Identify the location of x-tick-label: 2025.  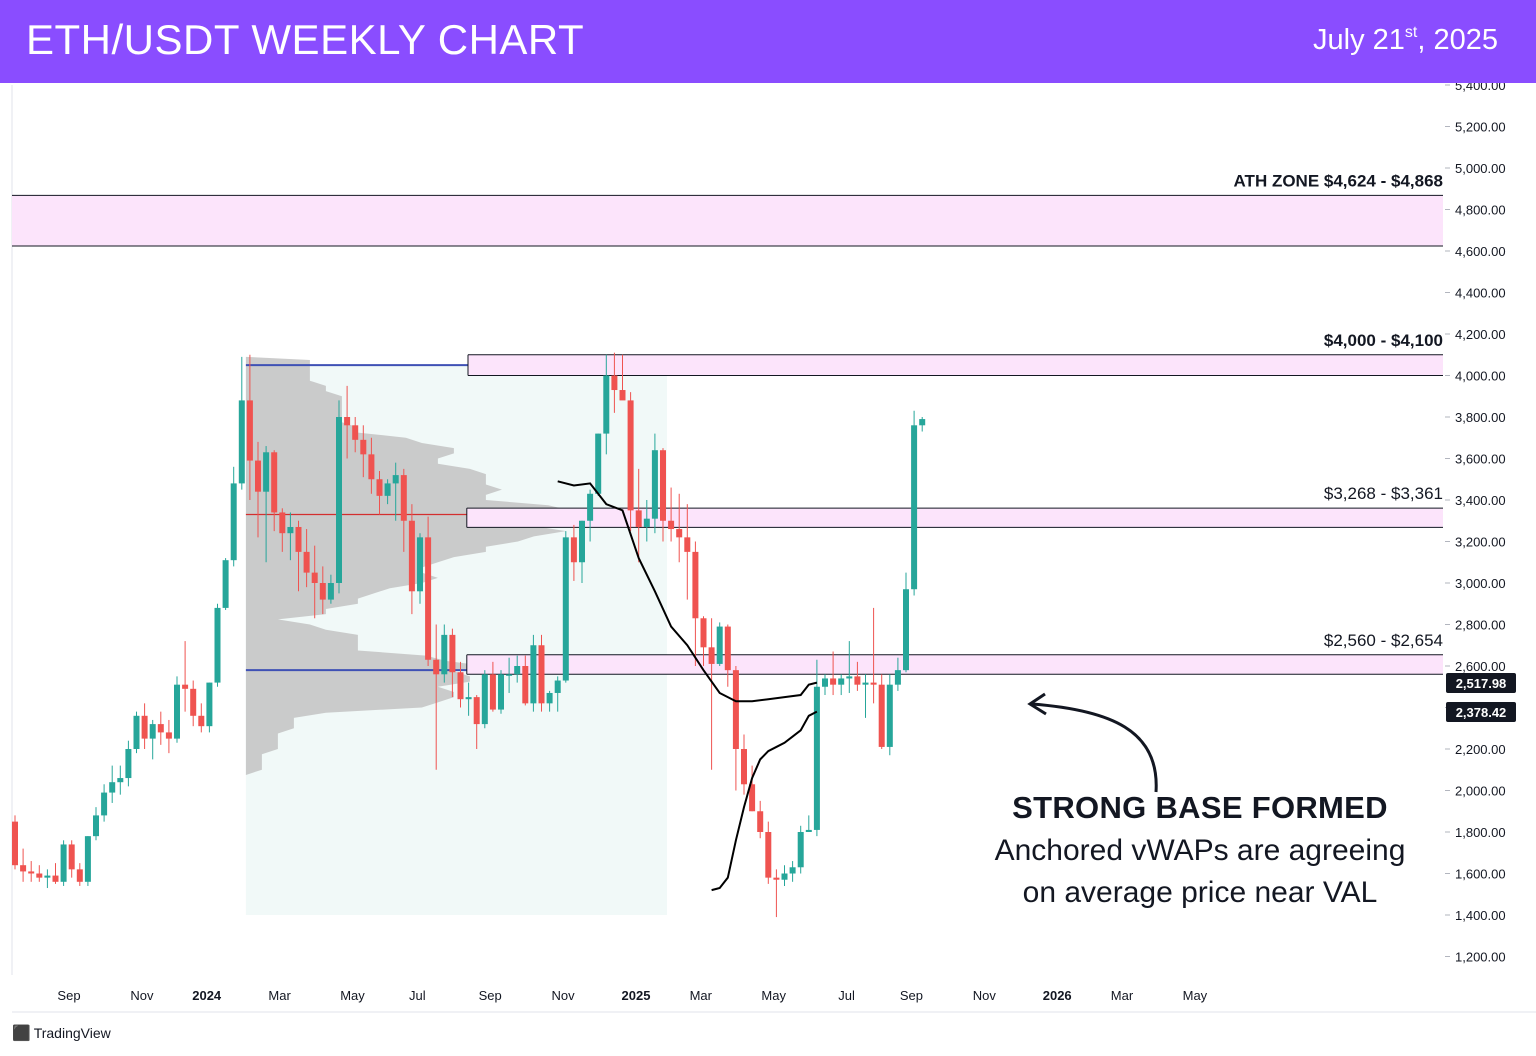
(636, 995).